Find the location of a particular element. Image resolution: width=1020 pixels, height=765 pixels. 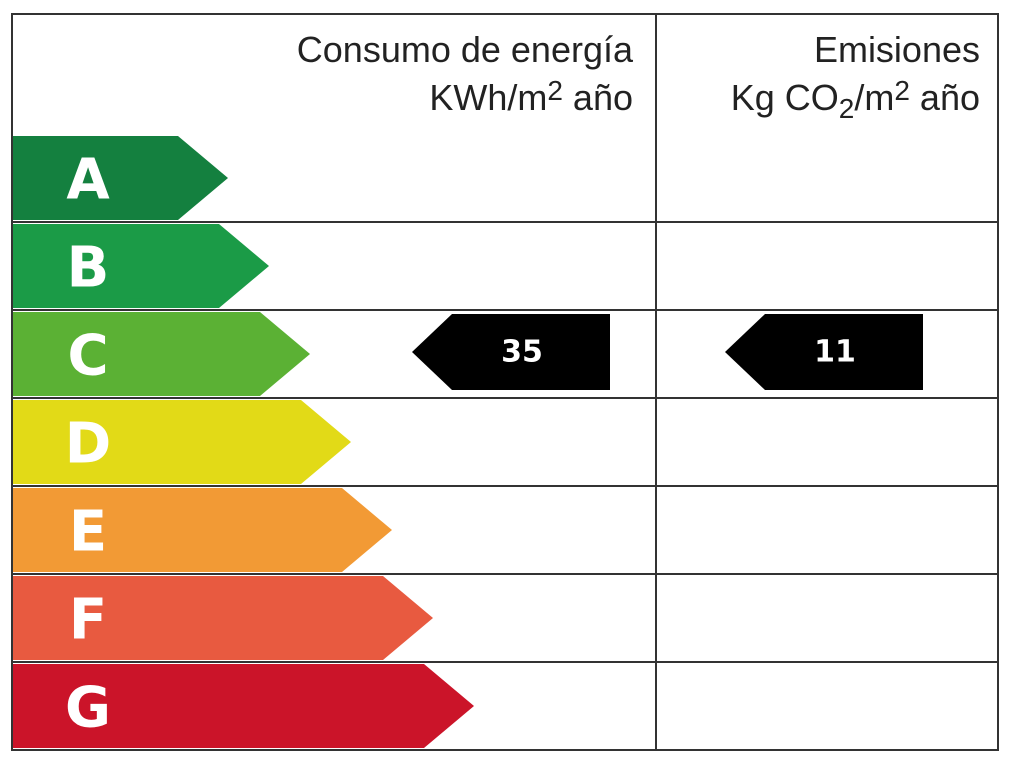

grade-letter: F is located at coordinates (88, 620).